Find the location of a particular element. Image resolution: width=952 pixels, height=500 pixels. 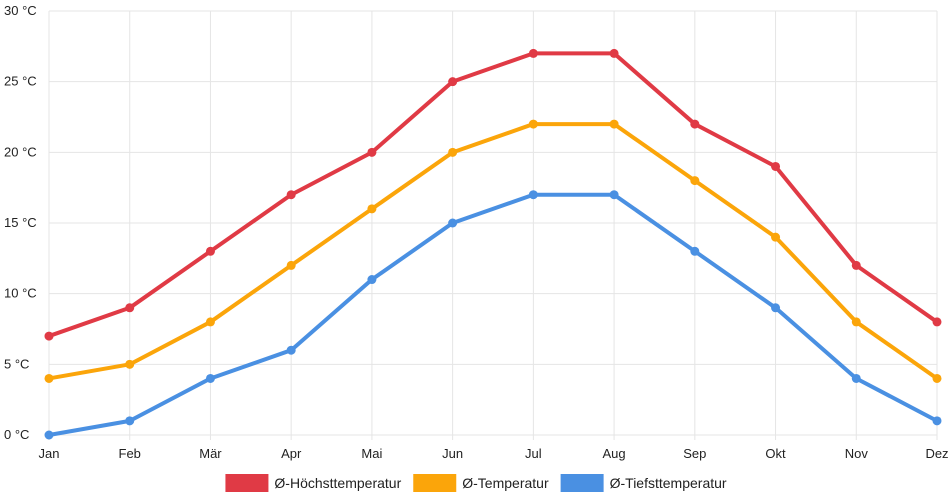

x-axis: Jan Feb Mär Apr Mai Jun Jul Aug Sep Okt Nov Dez is located at coordinates (494, 453).